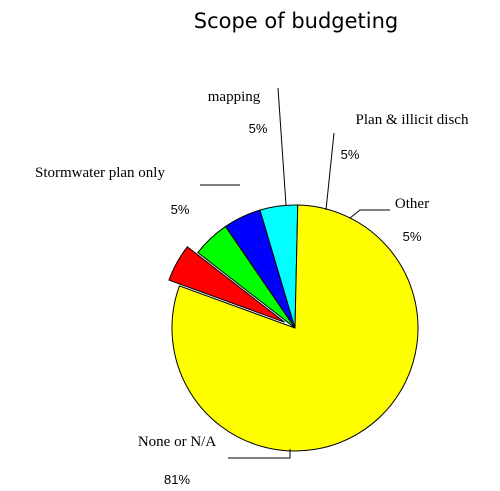  Describe the element at coordinates (296, 21) in the screenshot. I see `chart-title: Scope of budgeting` at that location.